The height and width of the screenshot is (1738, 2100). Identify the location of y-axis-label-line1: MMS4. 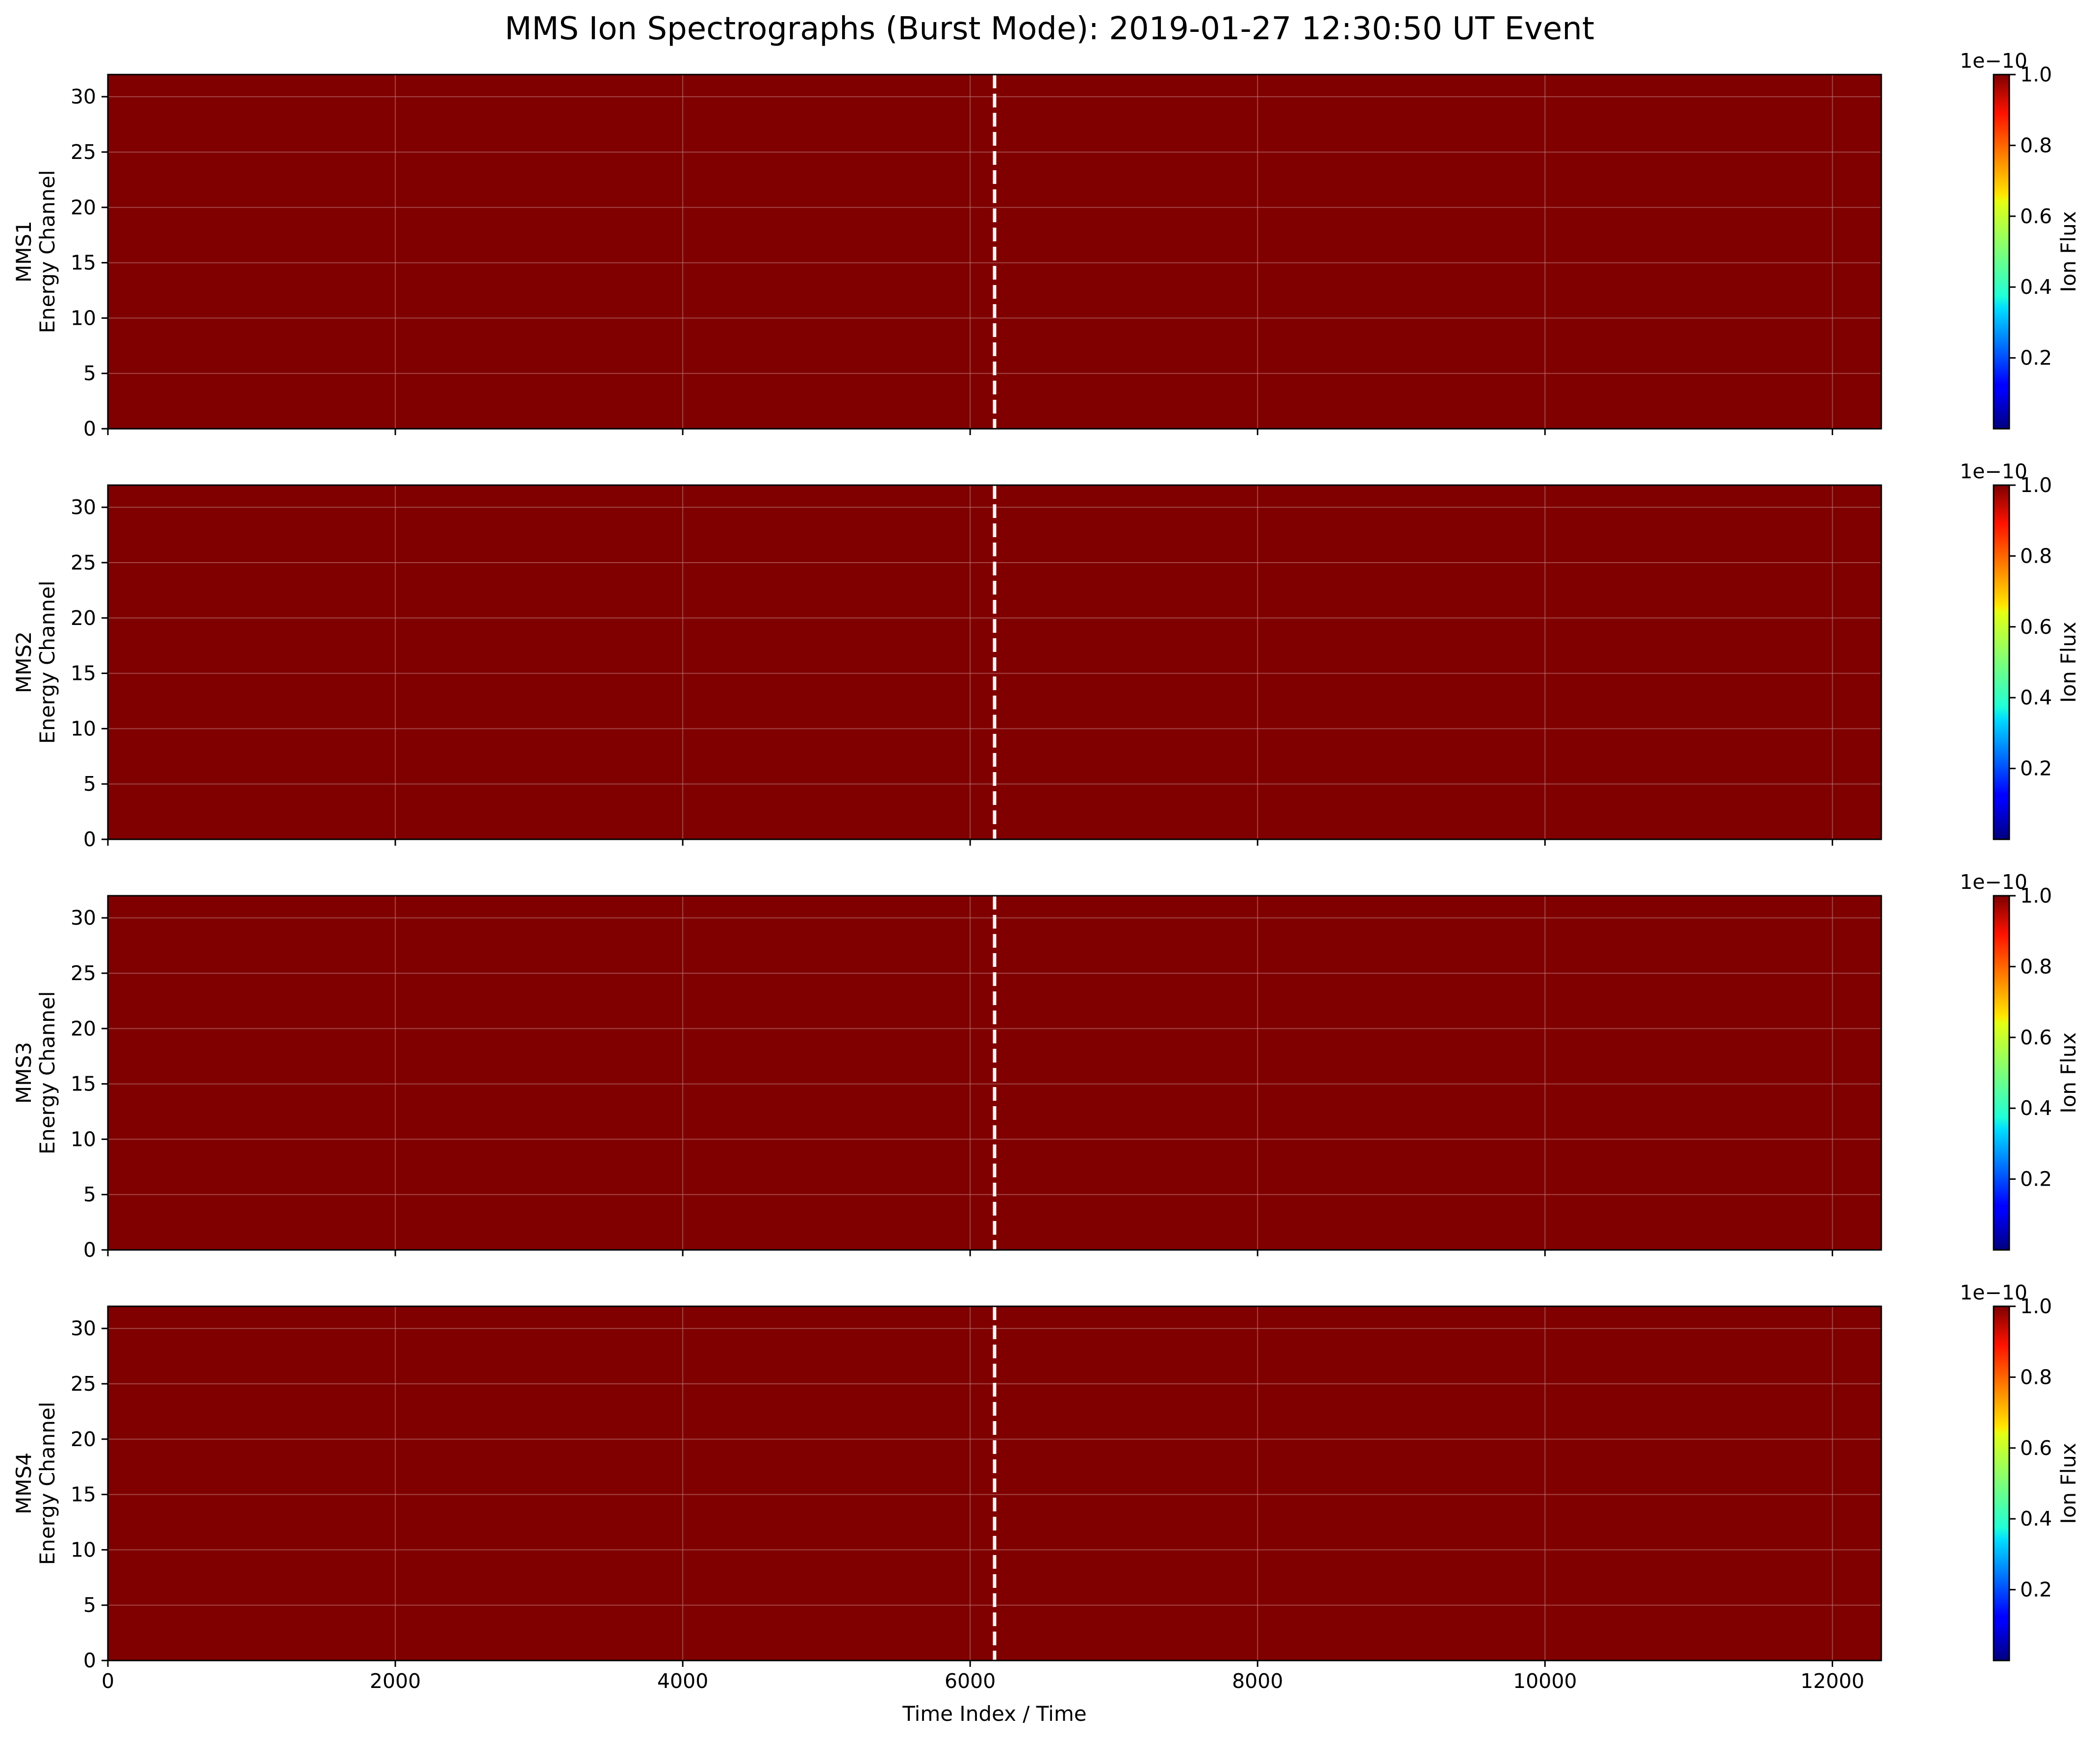
(24, 1483).